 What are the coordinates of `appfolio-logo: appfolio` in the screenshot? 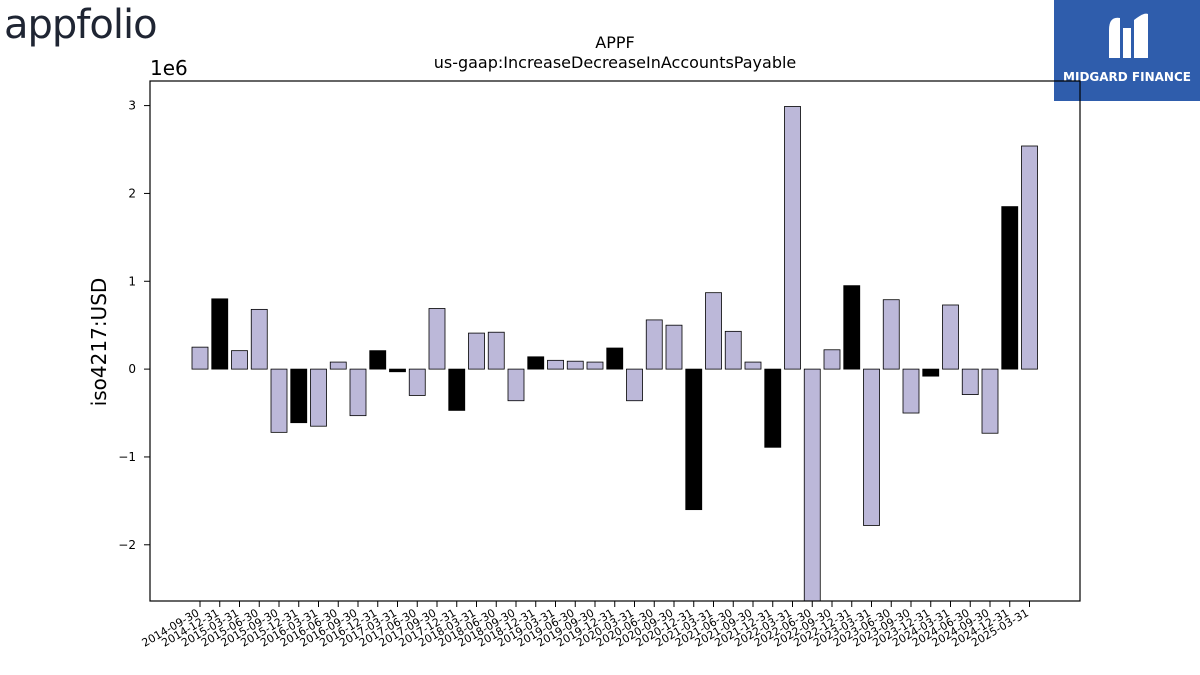 It's located at (81, 25).